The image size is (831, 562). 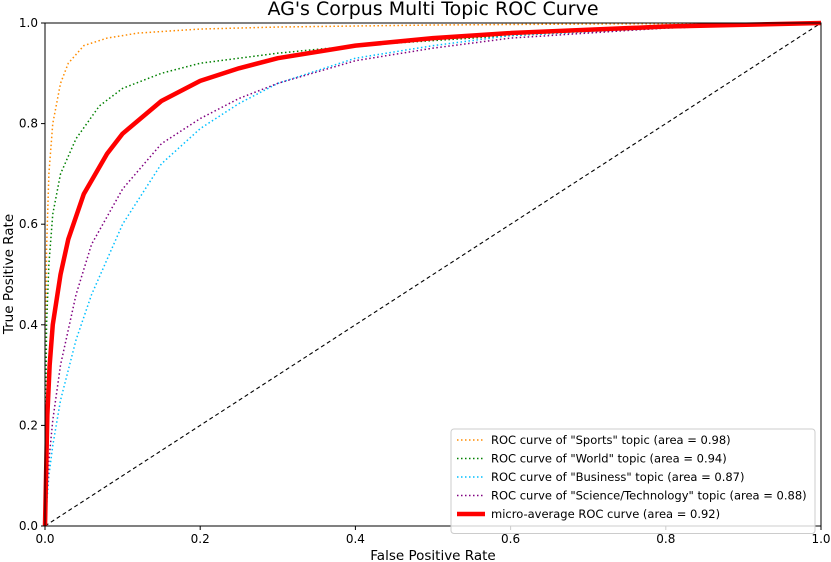 What do you see at coordinates (820, 539) in the screenshot?
I see `x-tick-label: 1.0` at bounding box center [820, 539].